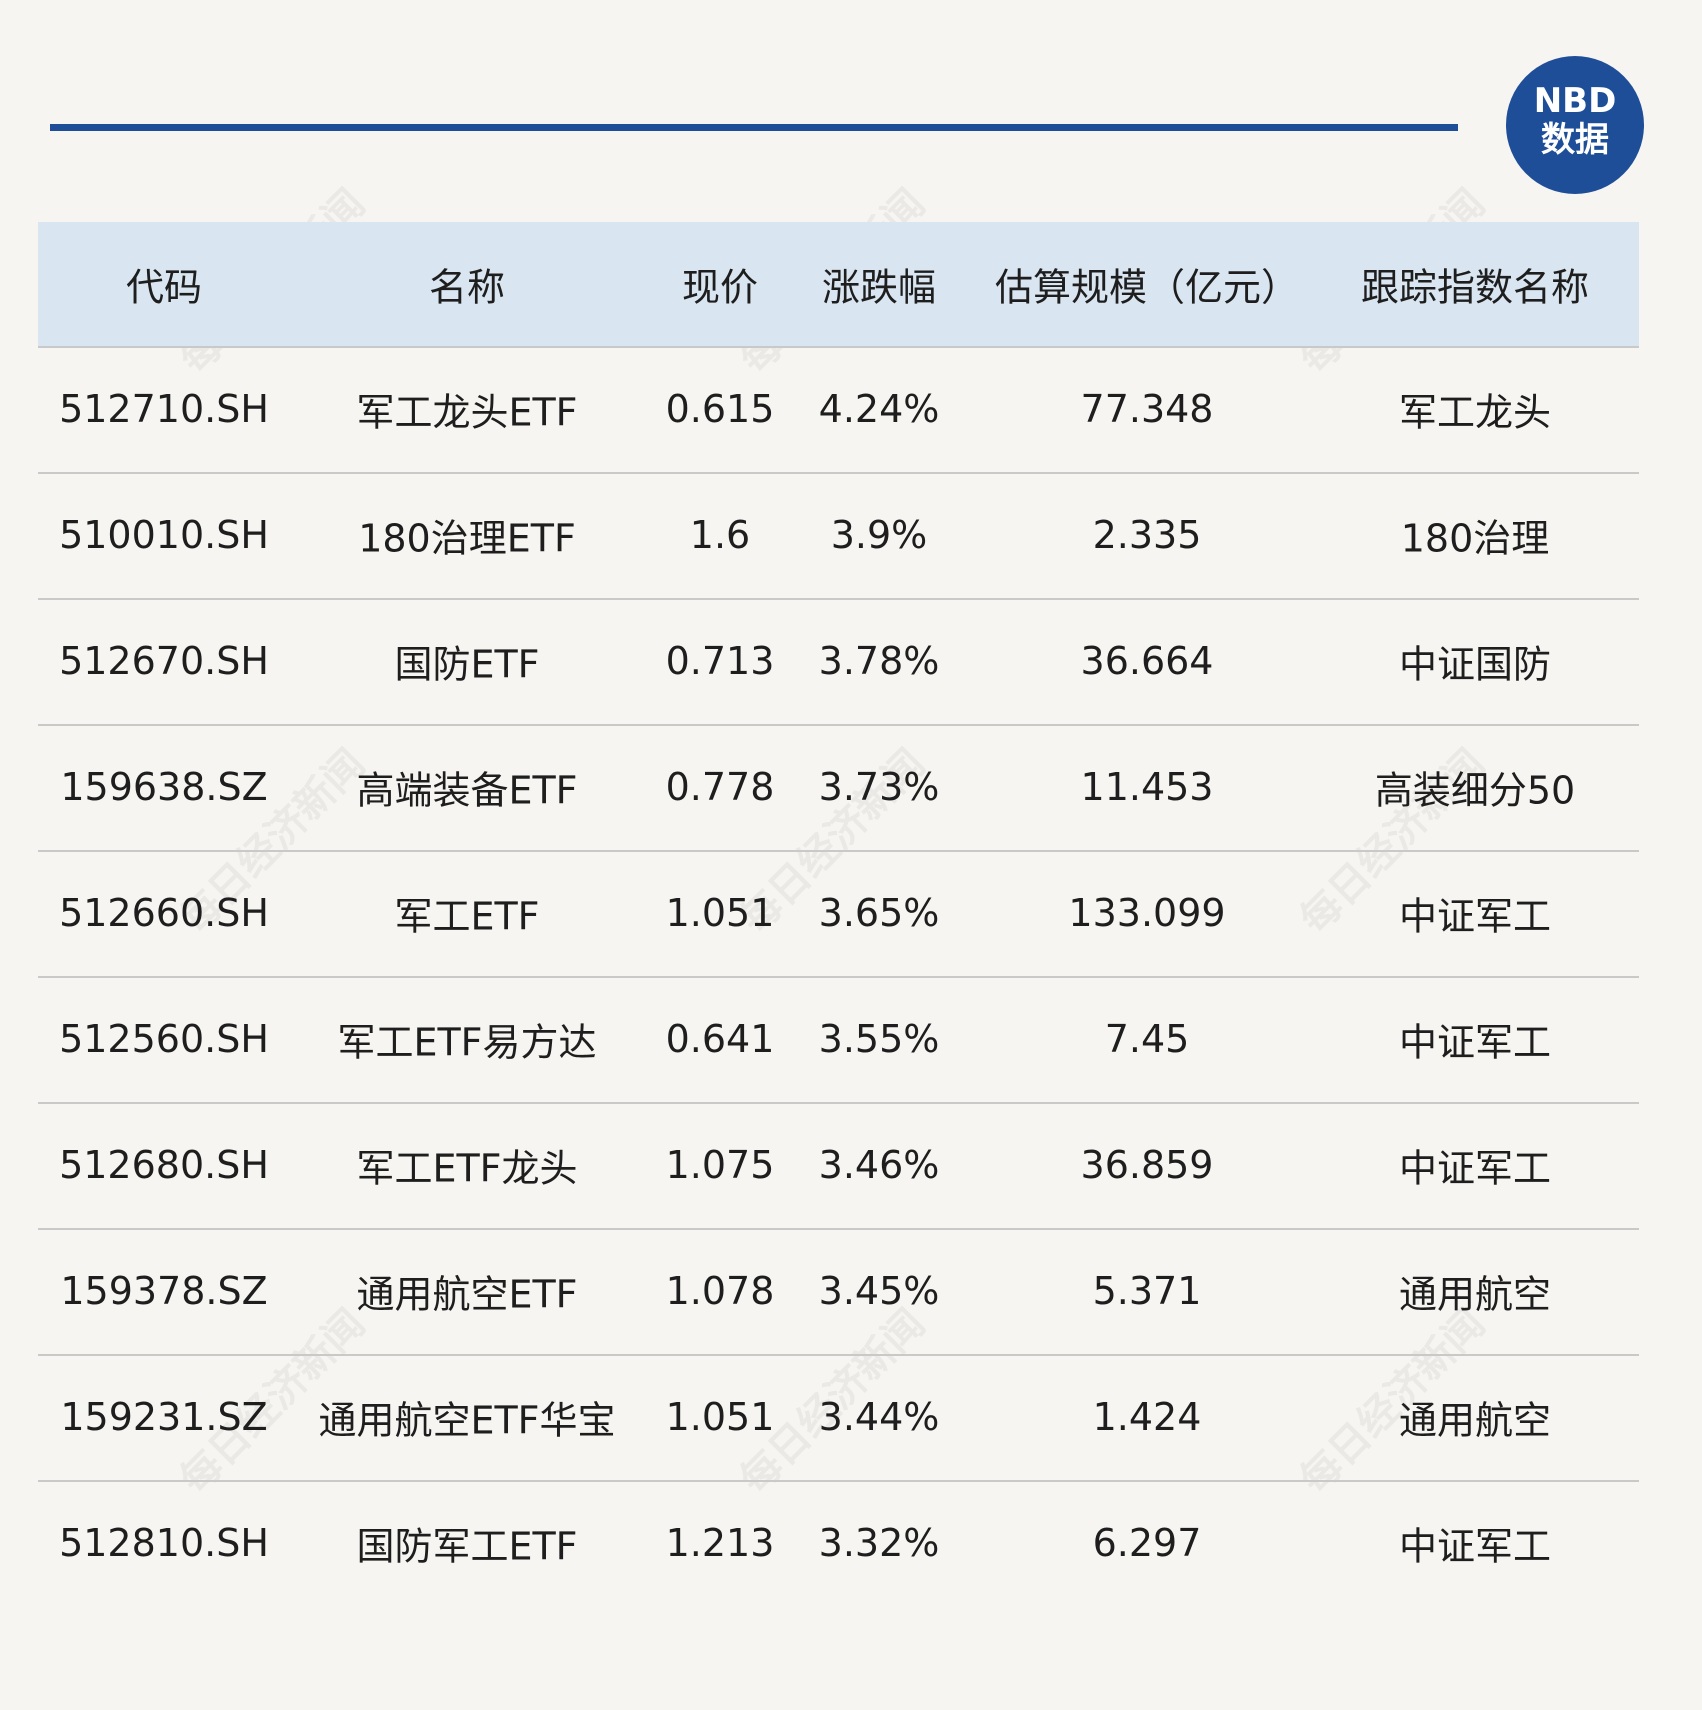 This screenshot has height=1710, width=1702. I want to click on logo-line2: 数据, so click(1575, 140).